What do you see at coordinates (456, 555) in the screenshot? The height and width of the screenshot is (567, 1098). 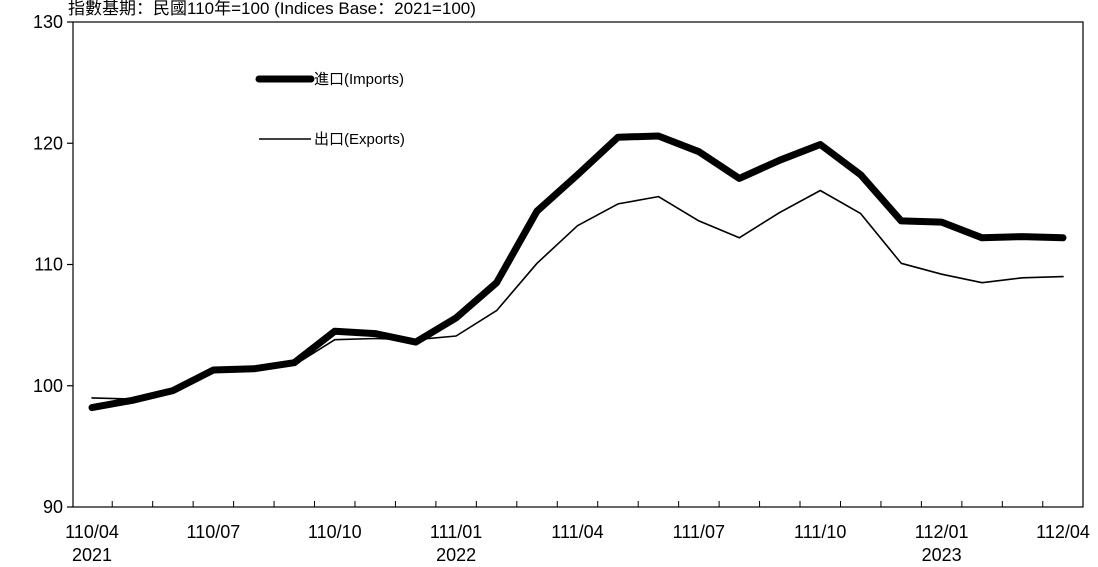 I see `x-year-label: 2022` at bounding box center [456, 555].